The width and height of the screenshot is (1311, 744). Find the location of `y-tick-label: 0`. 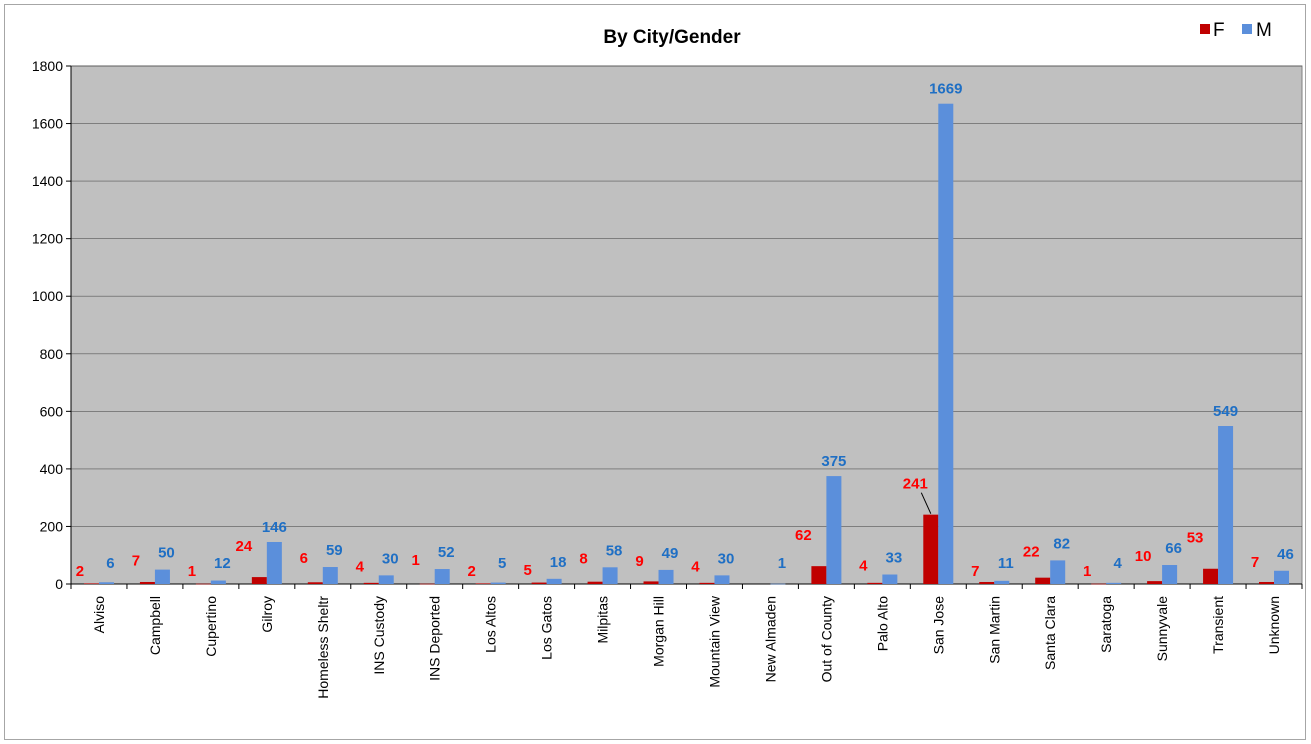

y-tick-label: 0 is located at coordinates (59, 584).